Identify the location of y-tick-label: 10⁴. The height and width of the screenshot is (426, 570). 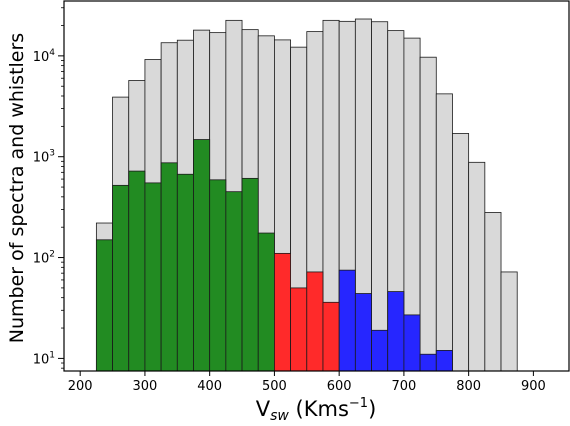
(44, 56).